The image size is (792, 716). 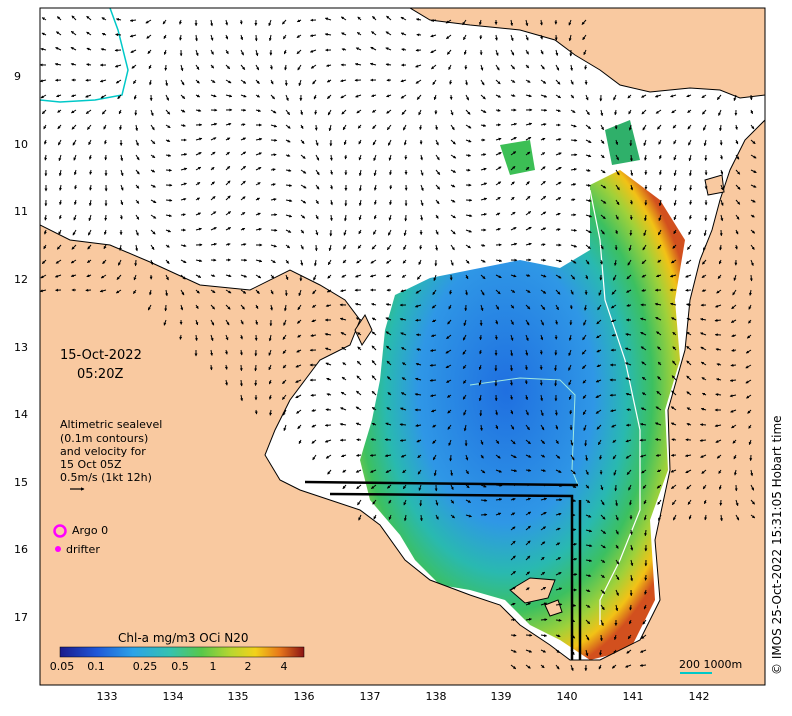 What do you see at coordinates (436, 696) in the screenshot?
I see `lon-tick: 138` at bounding box center [436, 696].